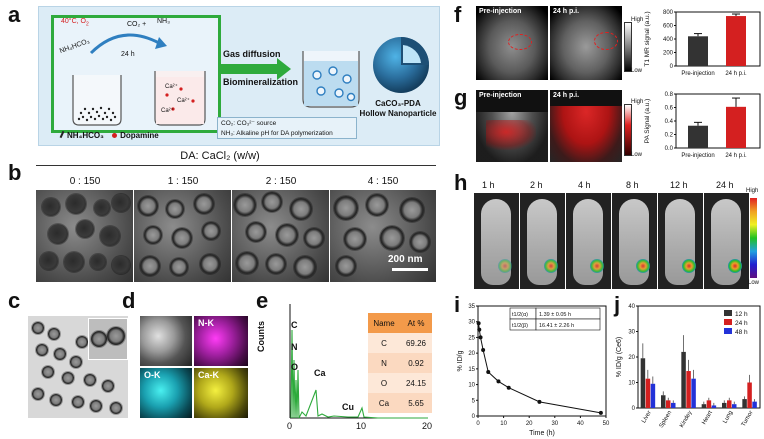 The width and height of the screenshot is (764, 439). Describe the element at coordinates (461, 97) in the screenshot. I see `panel-label-g: g` at that location.